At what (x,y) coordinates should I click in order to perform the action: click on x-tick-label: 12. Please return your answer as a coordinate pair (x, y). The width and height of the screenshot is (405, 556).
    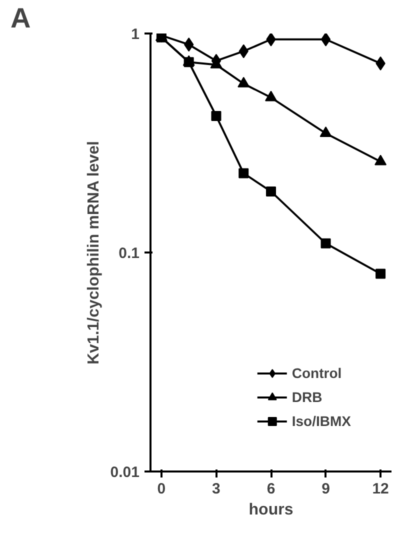
    Looking at the image, I should click on (380, 489).